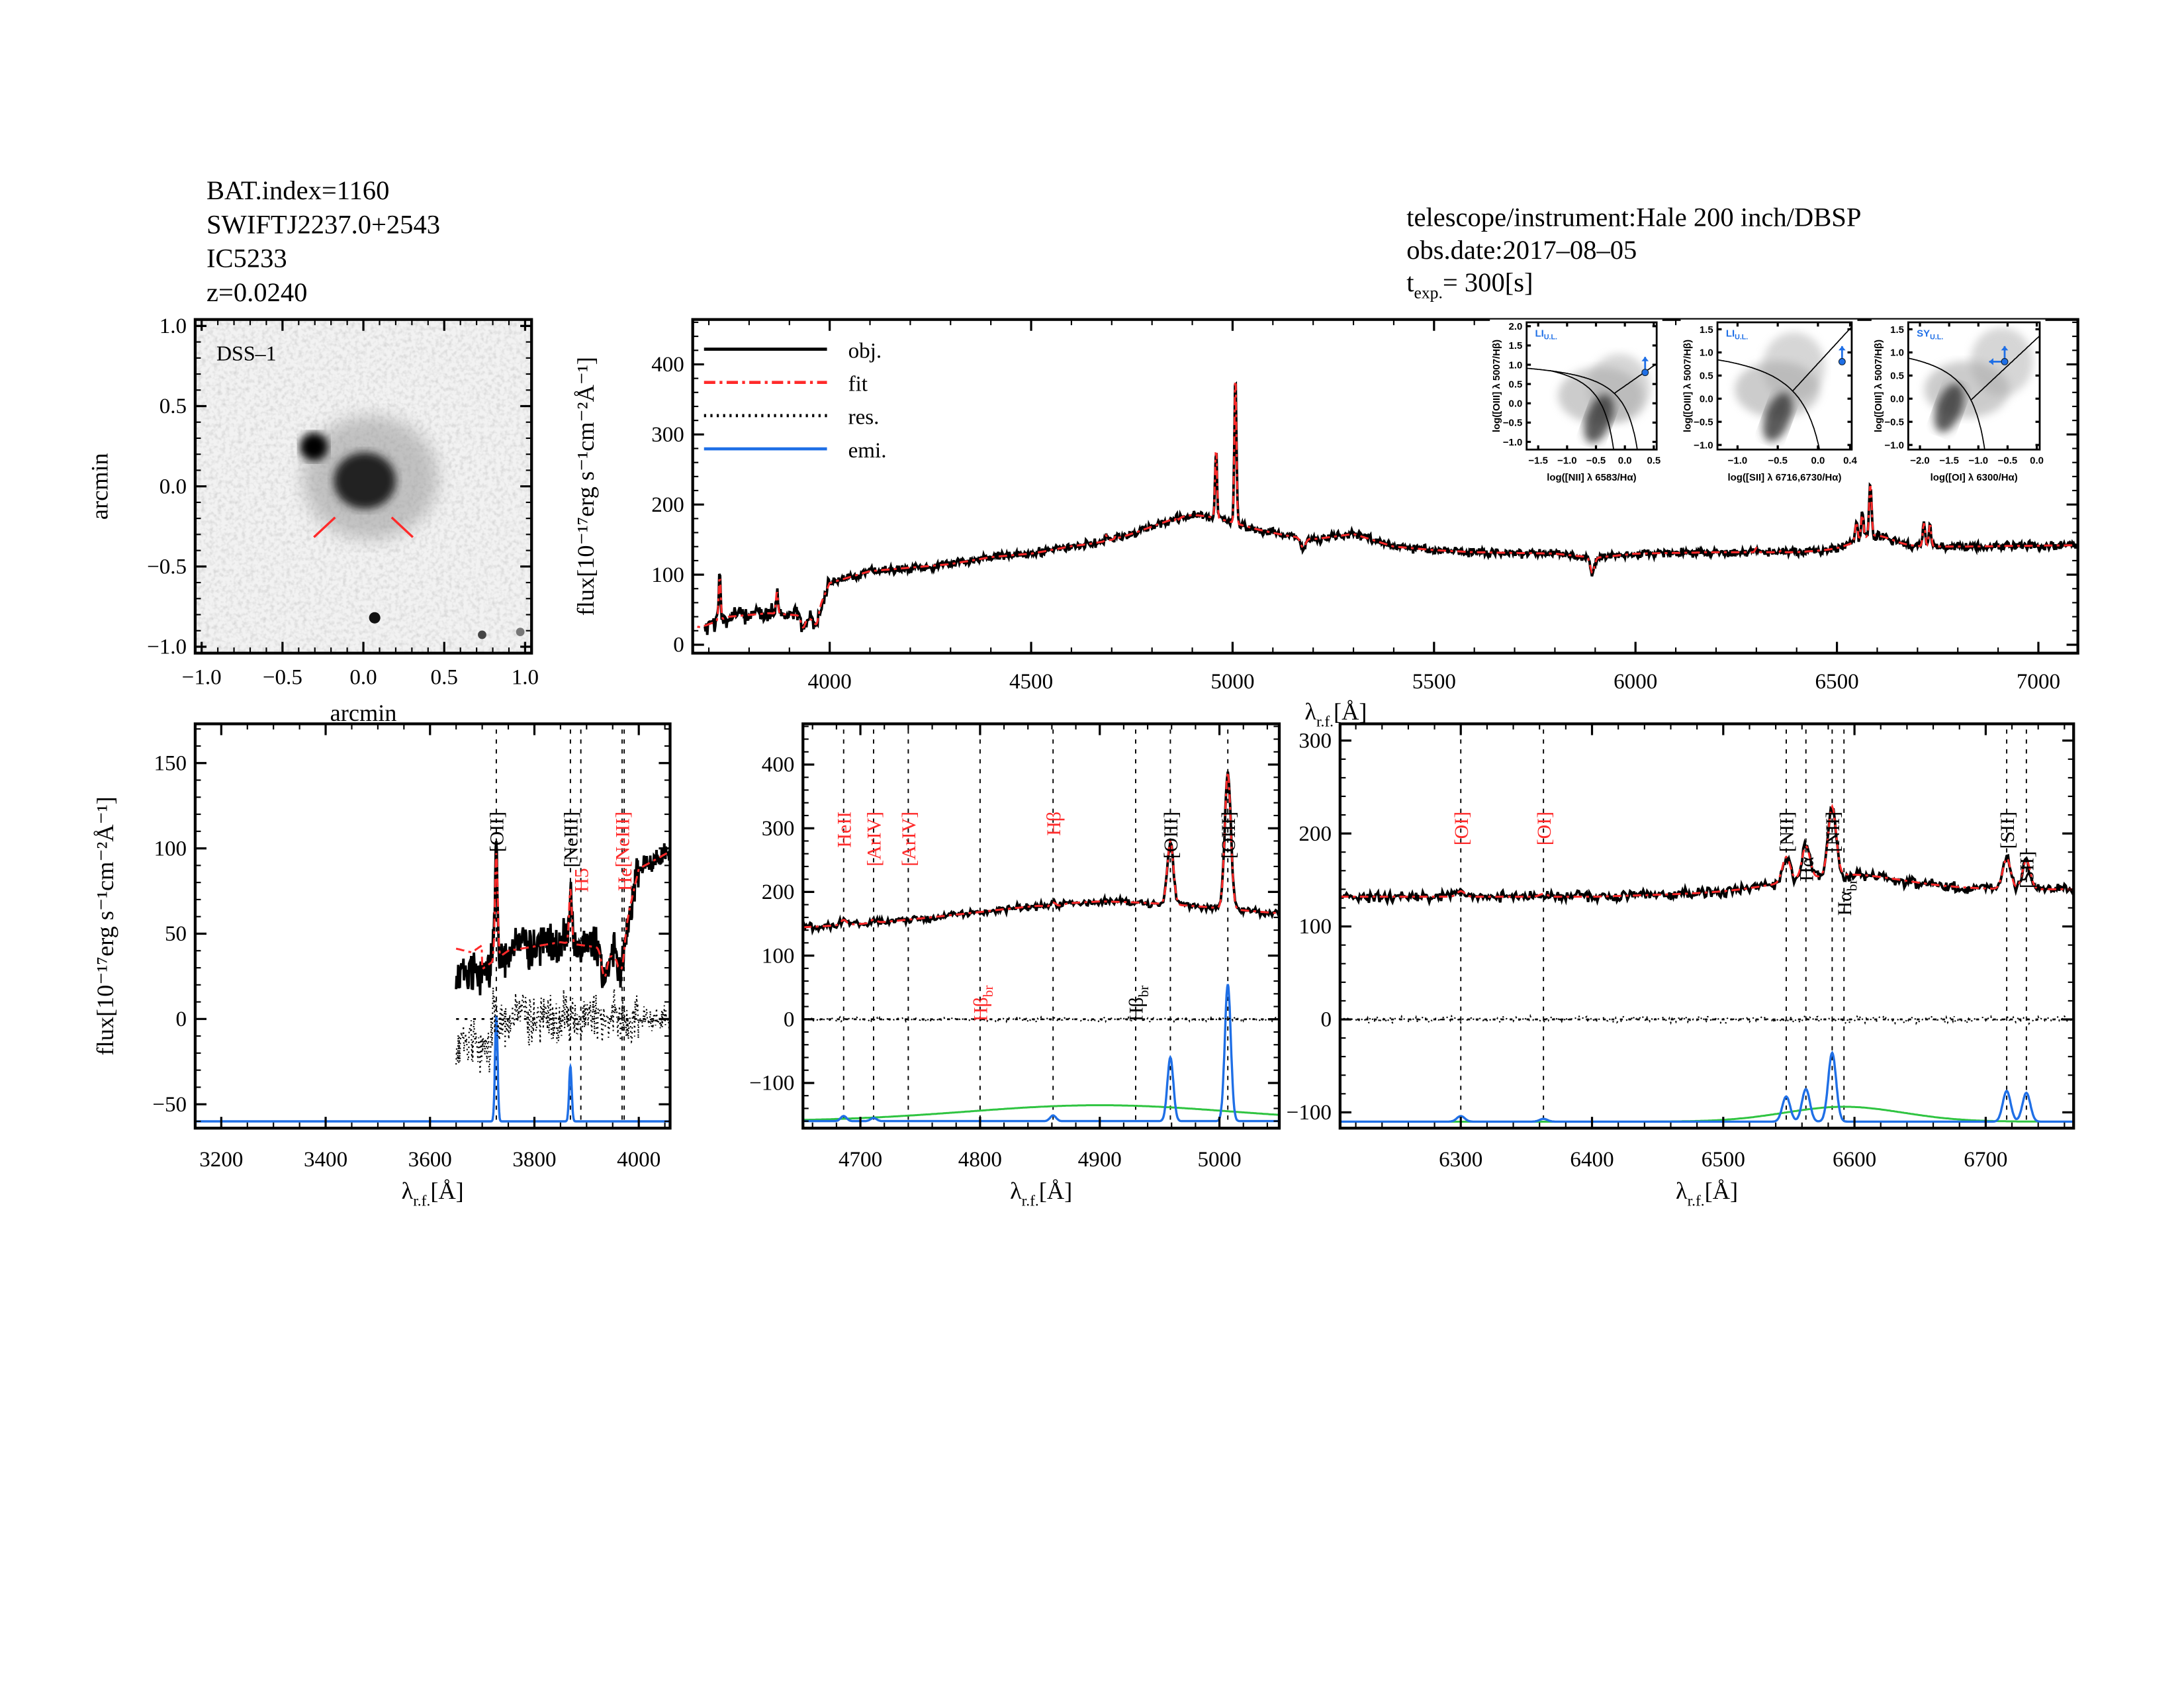 This screenshot has width=2184, height=1688. I want to click on bpt-3-axes: −2.0 −1.5 −1.0 −0.5 0.0 −1.0 −0.5 0.0 0.5 1.0 1.5, so click(1964, 394).